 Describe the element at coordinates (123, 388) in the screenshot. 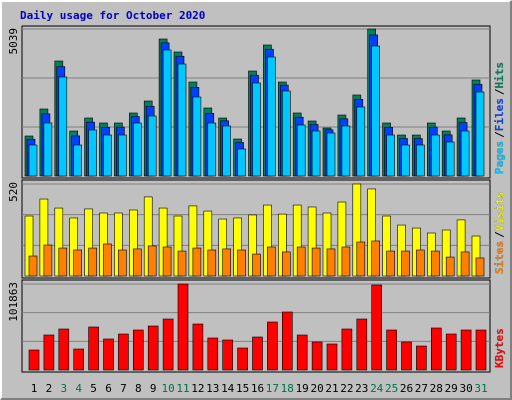

I see `x-tick-label: 7` at that location.